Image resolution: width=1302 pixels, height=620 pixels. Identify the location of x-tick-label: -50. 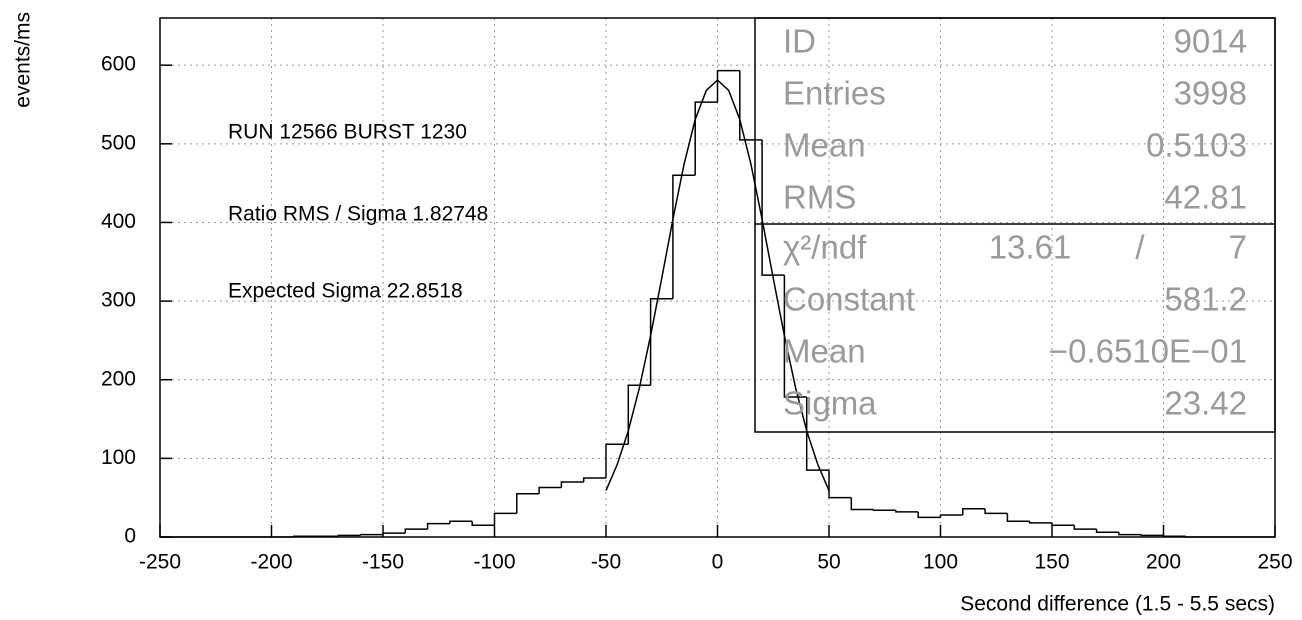
(606, 562).